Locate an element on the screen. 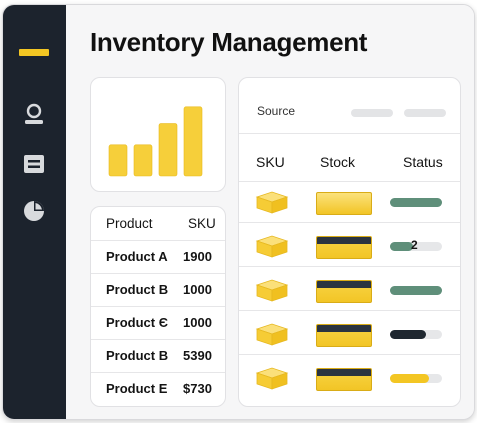 The height and width of the screenshot is (423, 477). pie-chart-icon is located at coordinates (34, 211).